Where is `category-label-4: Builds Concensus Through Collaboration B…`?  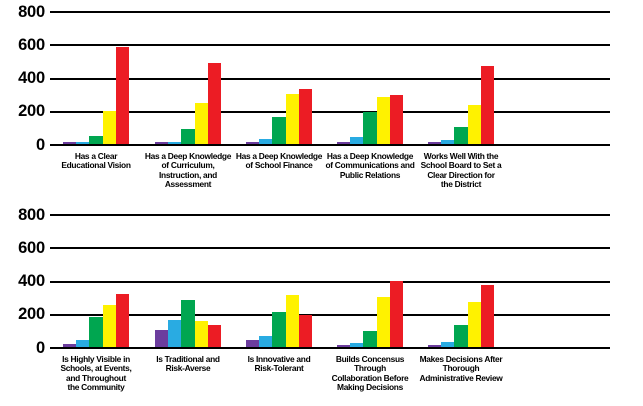 category-label-4: Builds Concensus Through Collaboration B… is located at coordinates (370, 373).